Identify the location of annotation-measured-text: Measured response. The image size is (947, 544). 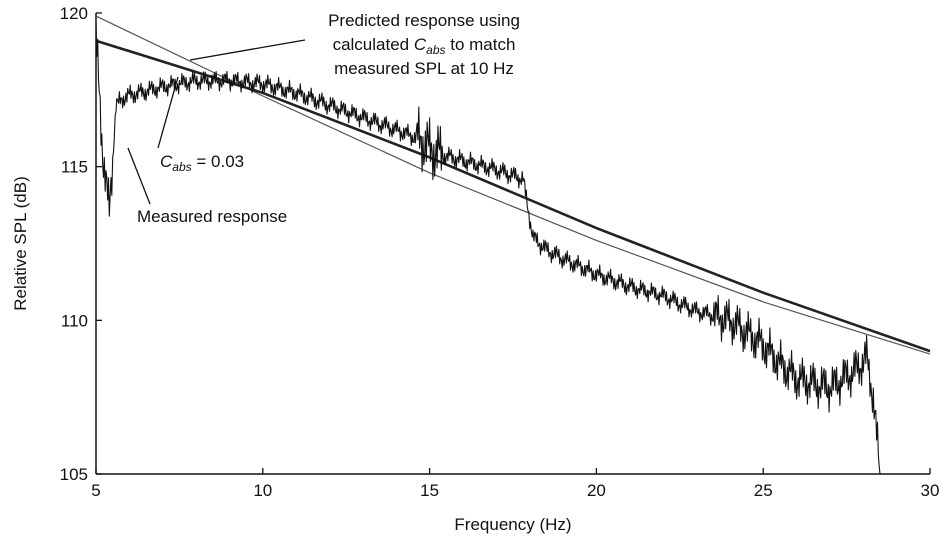
(212, 216).